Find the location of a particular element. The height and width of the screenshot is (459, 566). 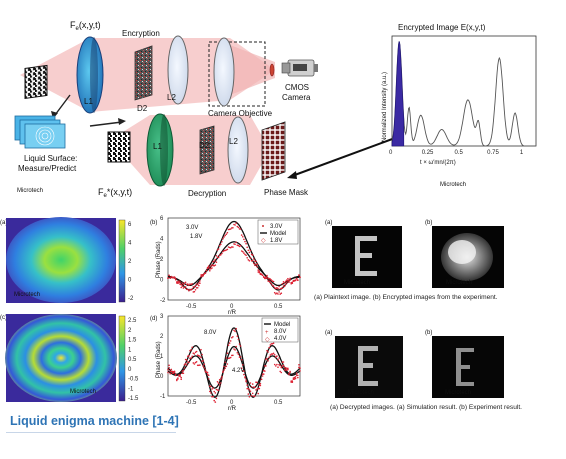

enc-xtick: 0.5 is located at coordinates (458, 153).